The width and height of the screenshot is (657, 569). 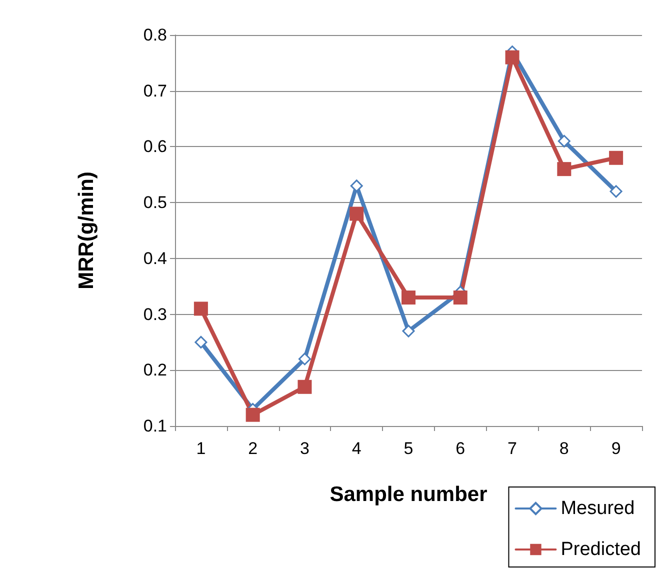 What do you see at coordinates (155, 35) in the screenshot?
I see `y-tick-label: 0.8` at bounding box center [155, 35].